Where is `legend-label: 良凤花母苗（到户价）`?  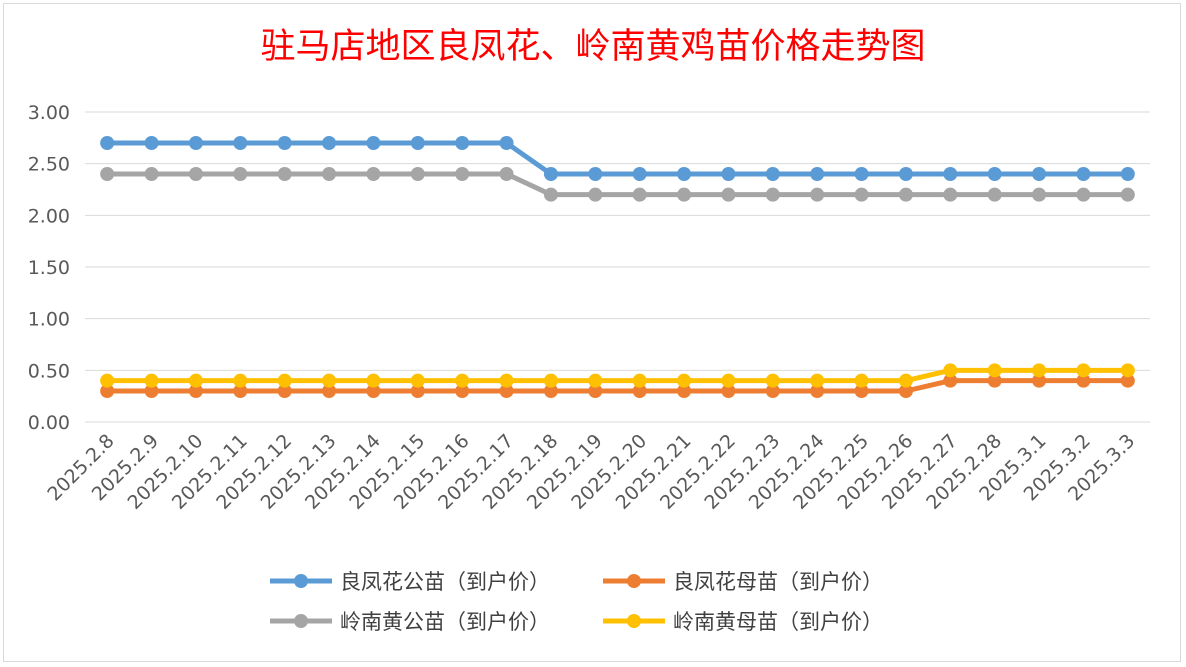
legend-label: 良凤花母苗（到户价） is located at coordinates (778, 582).